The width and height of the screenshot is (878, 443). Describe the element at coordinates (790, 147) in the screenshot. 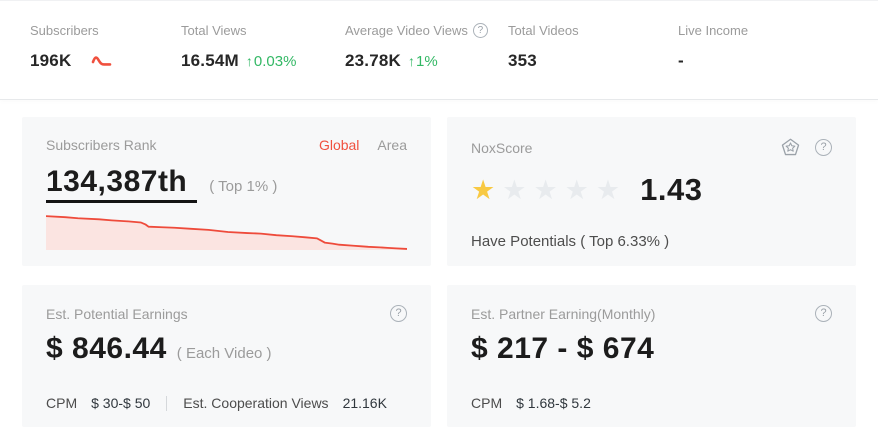

I see `star-badge-icon` at that location.